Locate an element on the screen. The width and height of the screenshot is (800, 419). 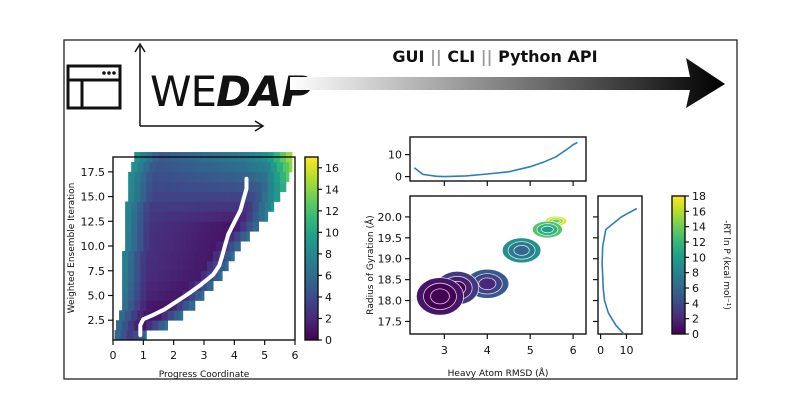
y-tick-label: 18.0 is located at coordinates (390, 301).